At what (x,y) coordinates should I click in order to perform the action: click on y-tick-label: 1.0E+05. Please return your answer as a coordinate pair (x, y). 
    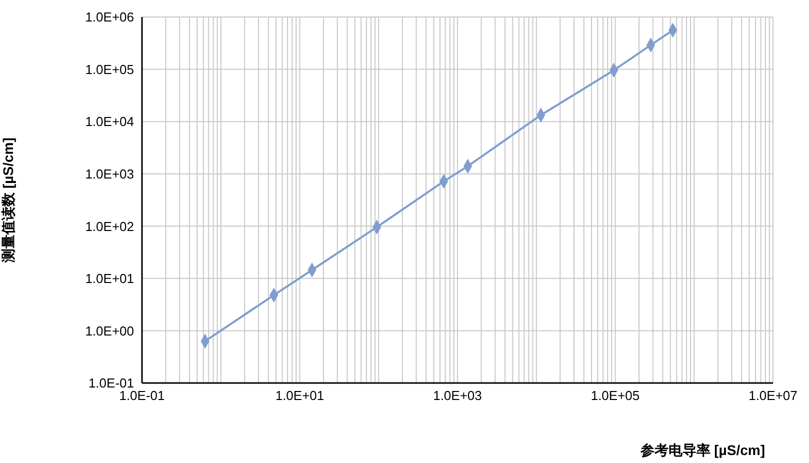
    Looking at the image, I should click on (109, 69).